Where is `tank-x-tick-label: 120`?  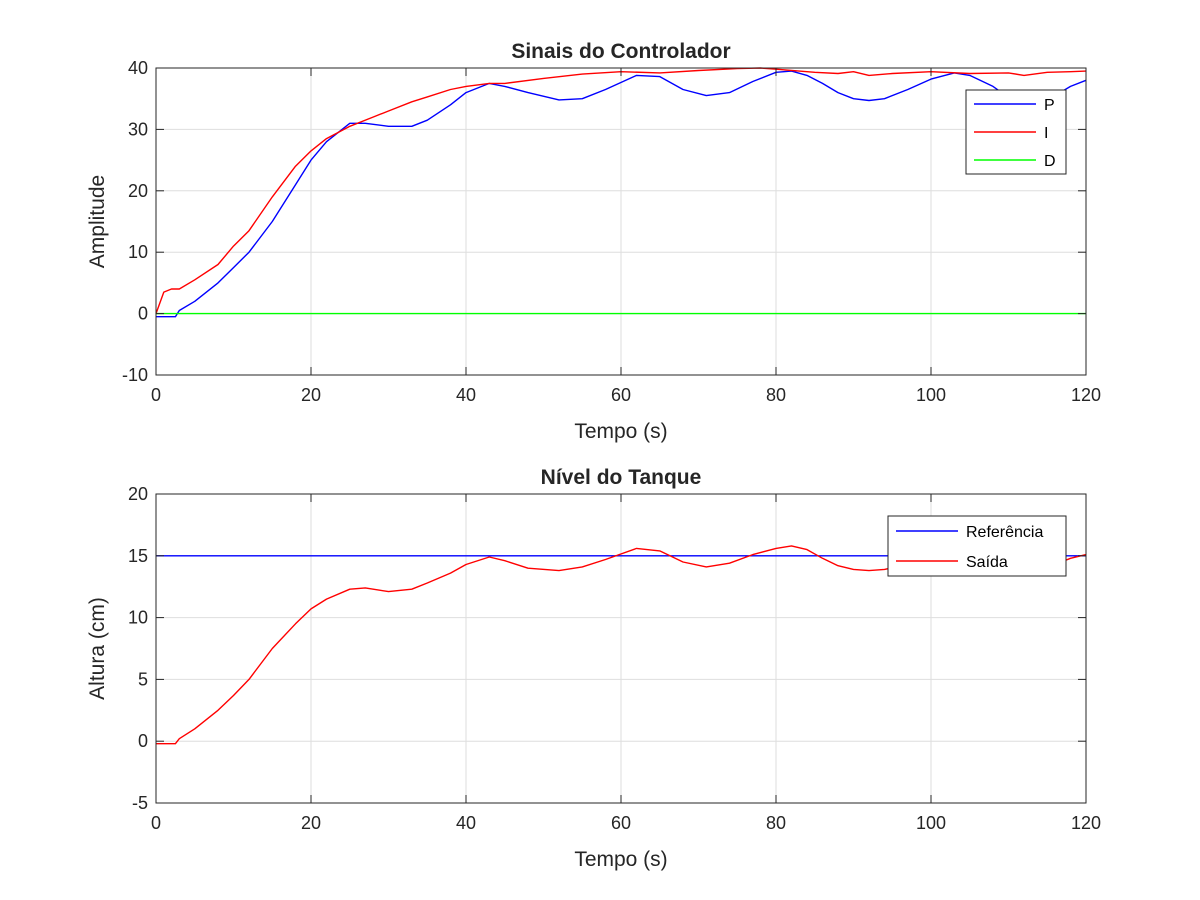
tank-x-tick-label: 120 is located at coordinates (1086, 823).